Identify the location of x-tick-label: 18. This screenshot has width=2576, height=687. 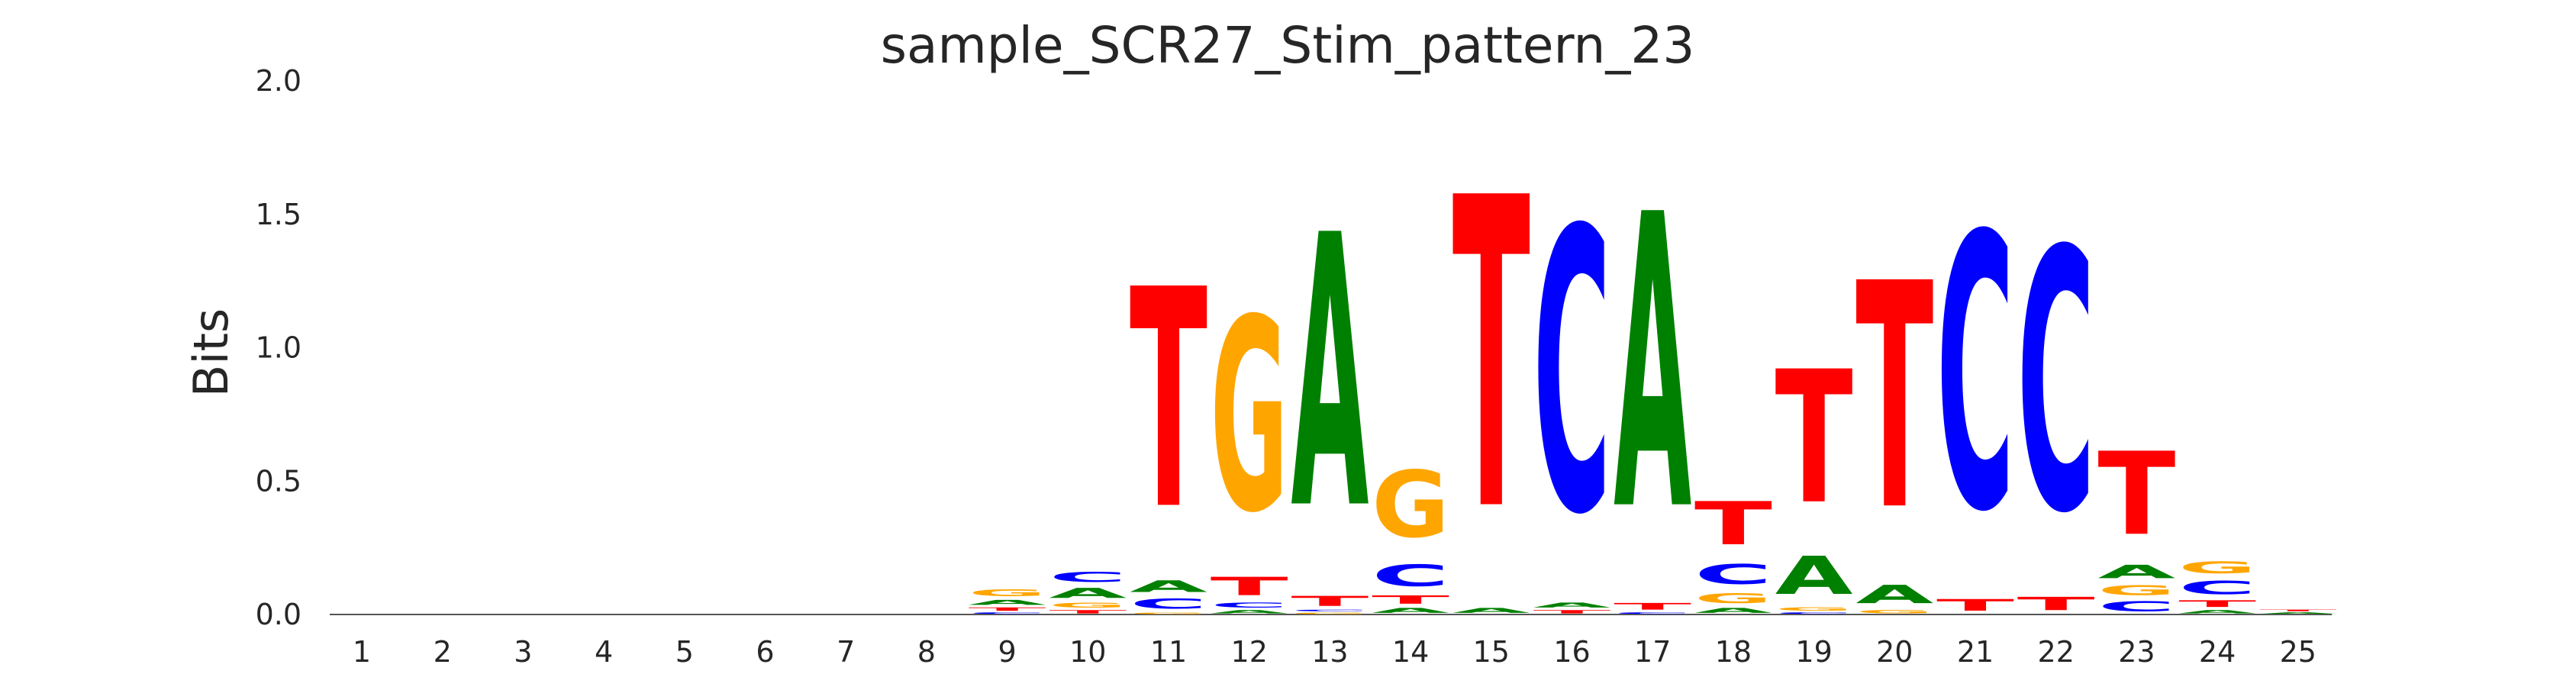
(1734, 652).